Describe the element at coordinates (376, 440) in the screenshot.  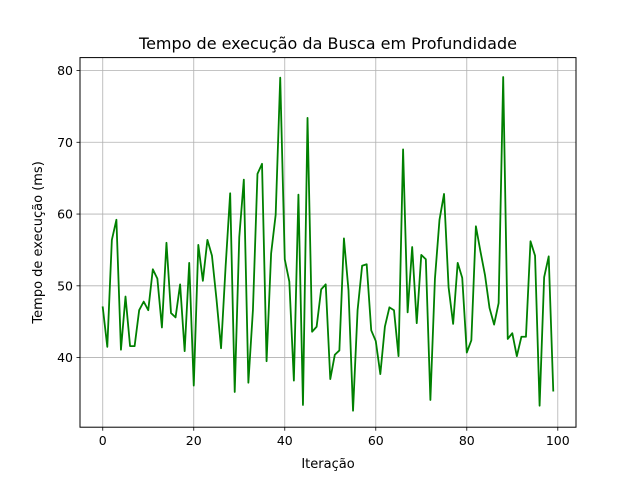
I see `x-tick-label: 60` at that location.